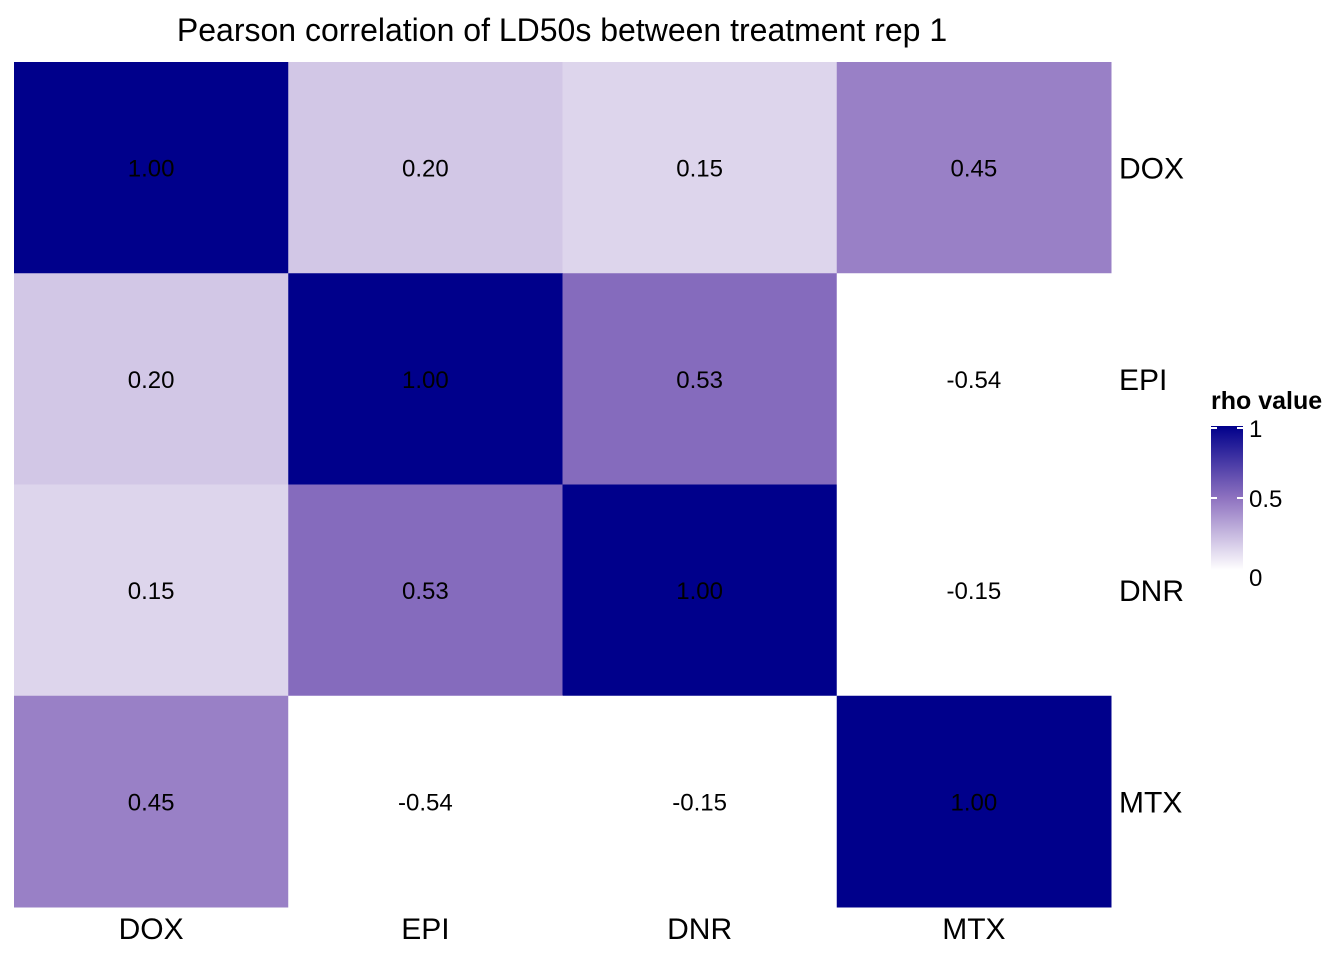 This screenshot has width=1344, height=960. I want to click on x-tick-label: EPI, so click(425, 929).